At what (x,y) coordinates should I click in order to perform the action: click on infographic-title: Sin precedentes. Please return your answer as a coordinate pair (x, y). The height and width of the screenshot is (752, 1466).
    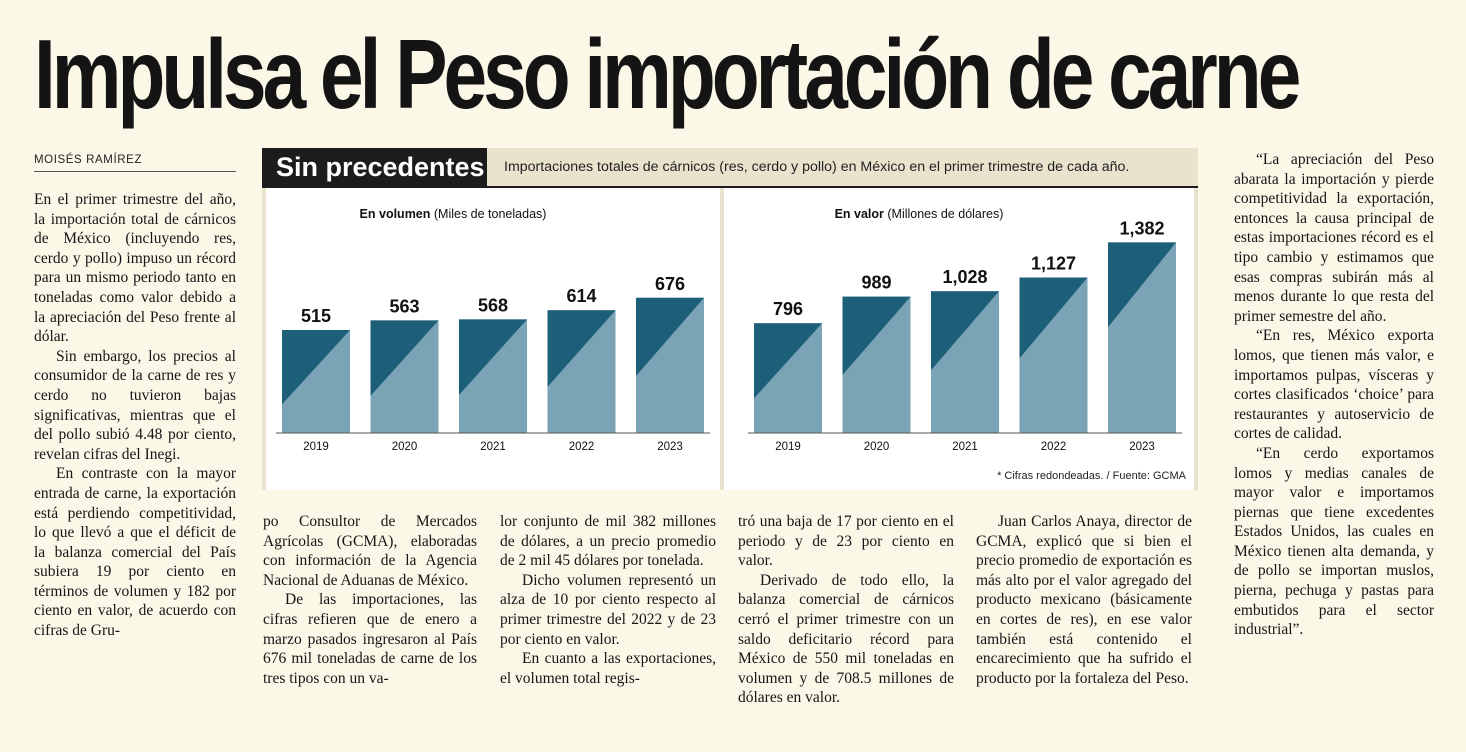
    Looking at the image, I should click on (374, 167).